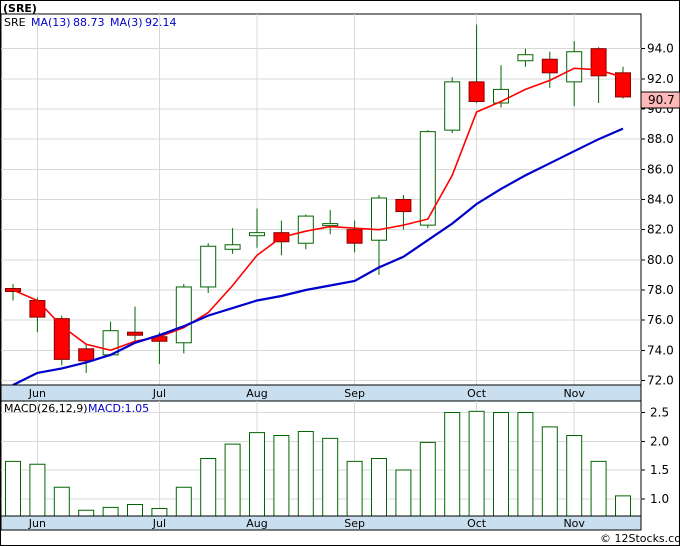 Image resolution: width=680 pixels, height=546 pixels. Describe the element at coordinates (15, 22) in the screenshot. I see `legend-symbol: SRE` at that location.